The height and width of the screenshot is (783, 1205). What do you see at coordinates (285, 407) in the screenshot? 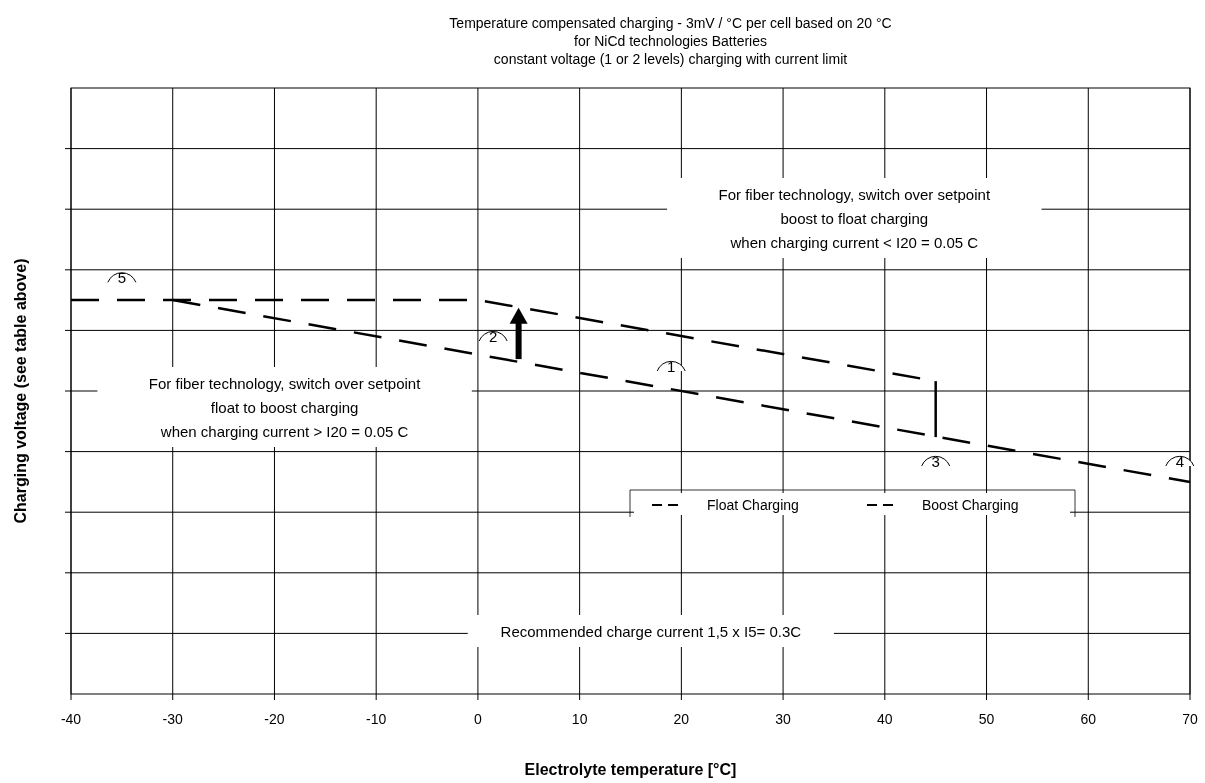
I see `annotation: For fiber technology, switch over setpoint float to boost charging when charging current > I20 = 0.05 C` at bounding box center [285, 407].